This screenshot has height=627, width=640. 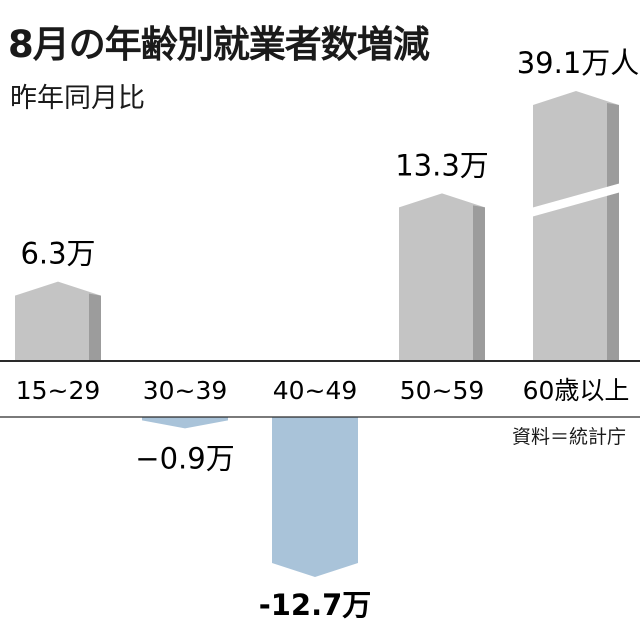 What do you see at coordinates (184, 458) in the screenshot?
I see `value-label: −0.9万` at bounding box center [184, 458].